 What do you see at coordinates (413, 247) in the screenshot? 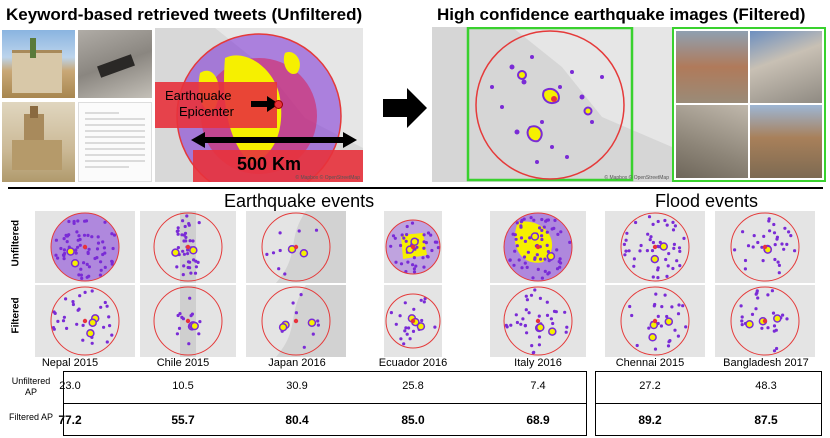
I see `map-ecuador-2016-unfiltered` at bounding box center [413, 247].